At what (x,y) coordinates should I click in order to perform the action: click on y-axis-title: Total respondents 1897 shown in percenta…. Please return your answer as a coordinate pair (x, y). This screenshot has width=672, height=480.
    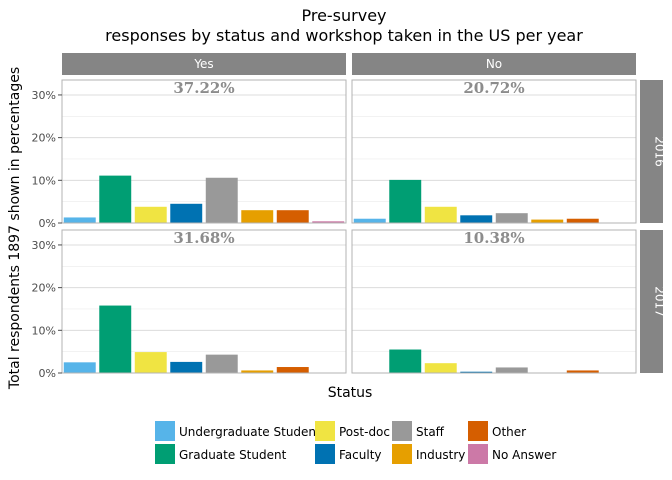
    Looking at the image, I should click on (15, 228).